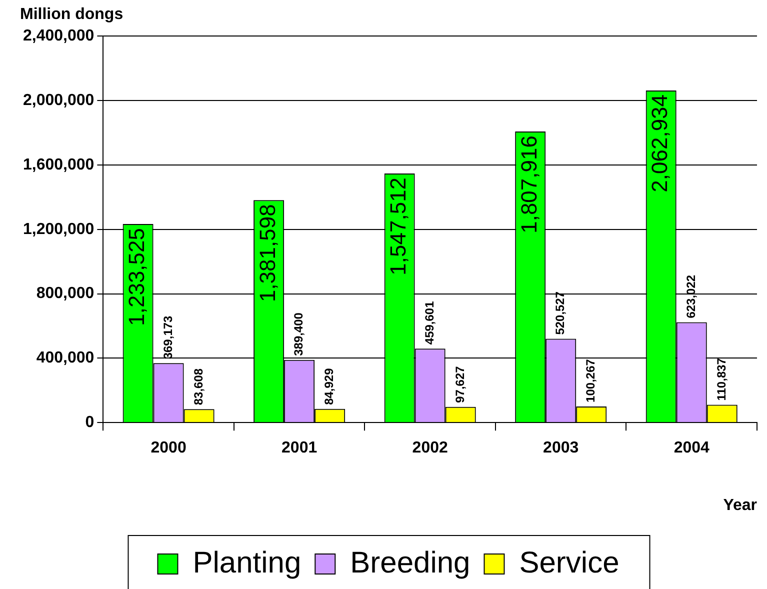 This screenshot has width=767, height=589. I want to click on y-axis-title: Million dongs, so click(72, 15).